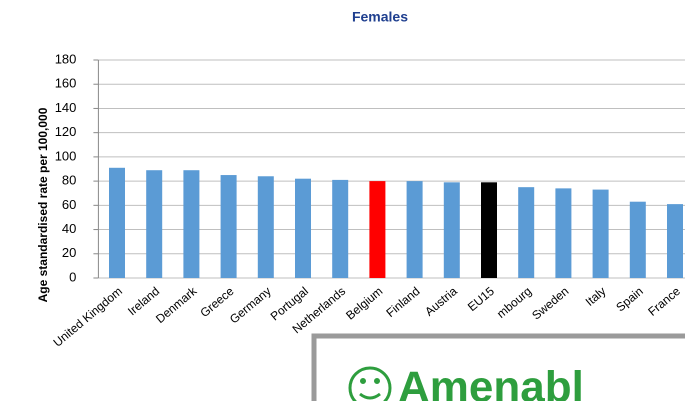 Image resolution: width=685 pixels, height=401 pixels. What do you see at coordinates (66, 131) in the screenshot?
I see `y-tick-label: 120` at bounding box center [66, 131].